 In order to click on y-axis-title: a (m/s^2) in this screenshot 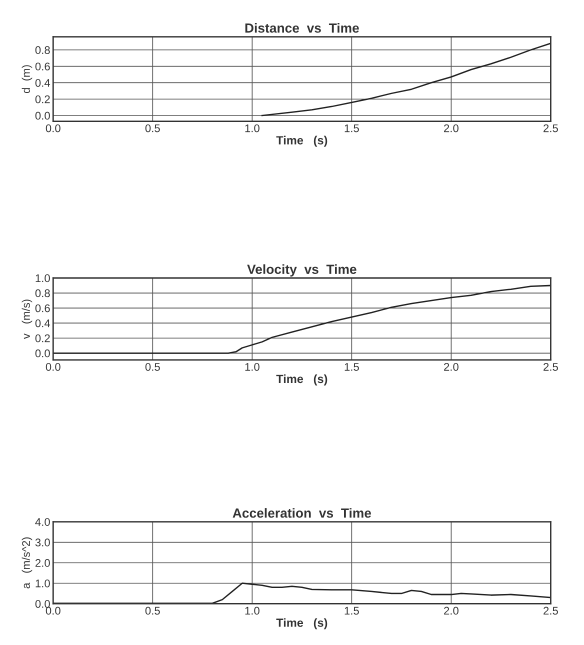, I will do `click(27, 562)`.